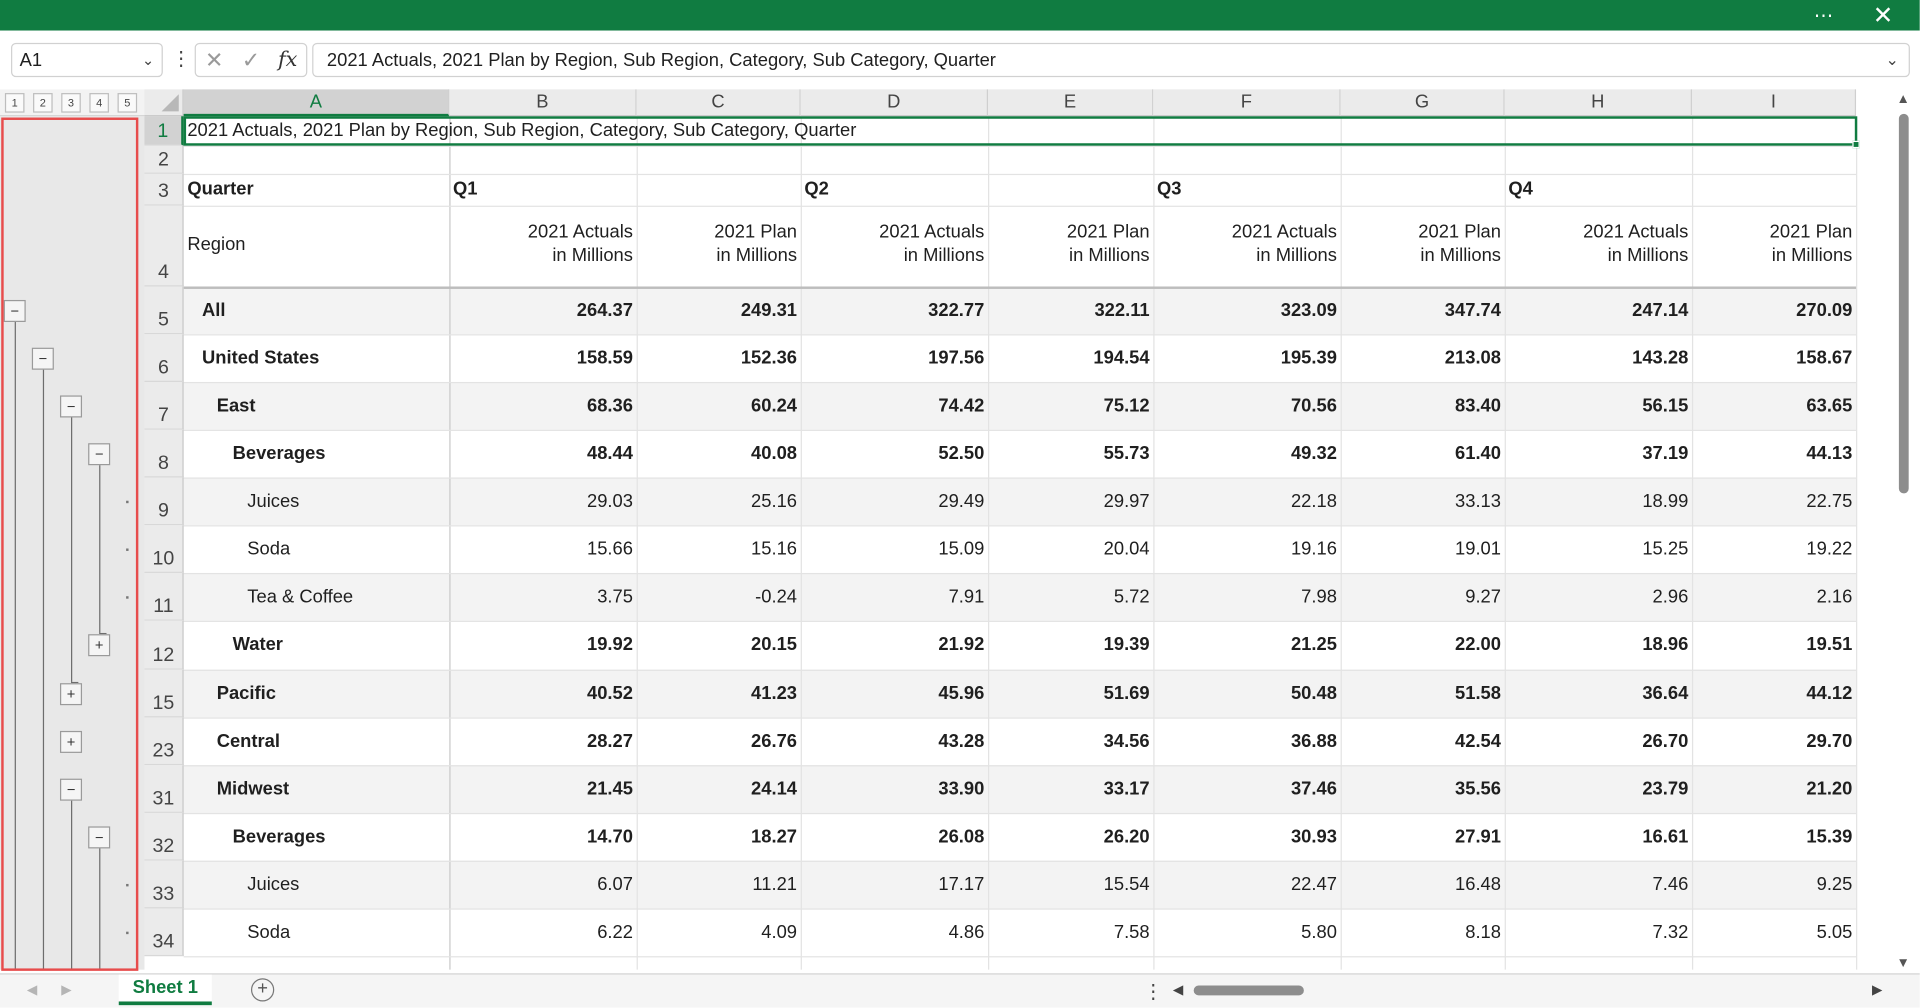 The image size is (1920, 1008). I want to click on measure-header-cell: 2021 Plan in Millions, so click(1772, 243).